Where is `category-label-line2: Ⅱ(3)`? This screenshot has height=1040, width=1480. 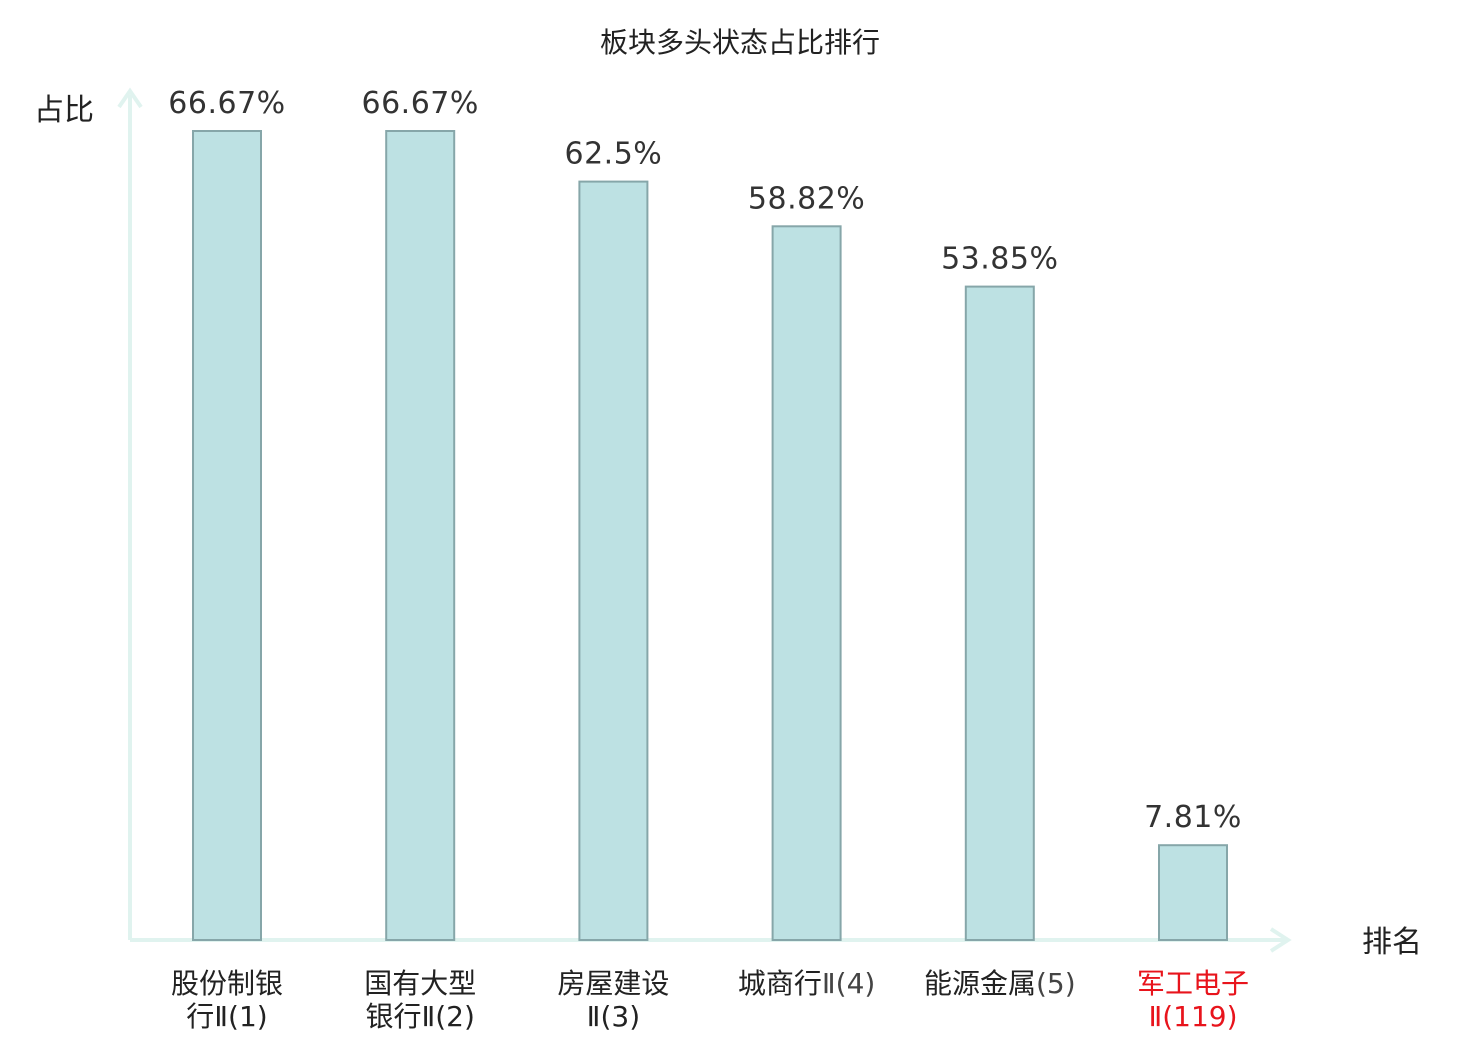 category-label-line2: Ⅱ(3) is located at coordinates (613, 1016).